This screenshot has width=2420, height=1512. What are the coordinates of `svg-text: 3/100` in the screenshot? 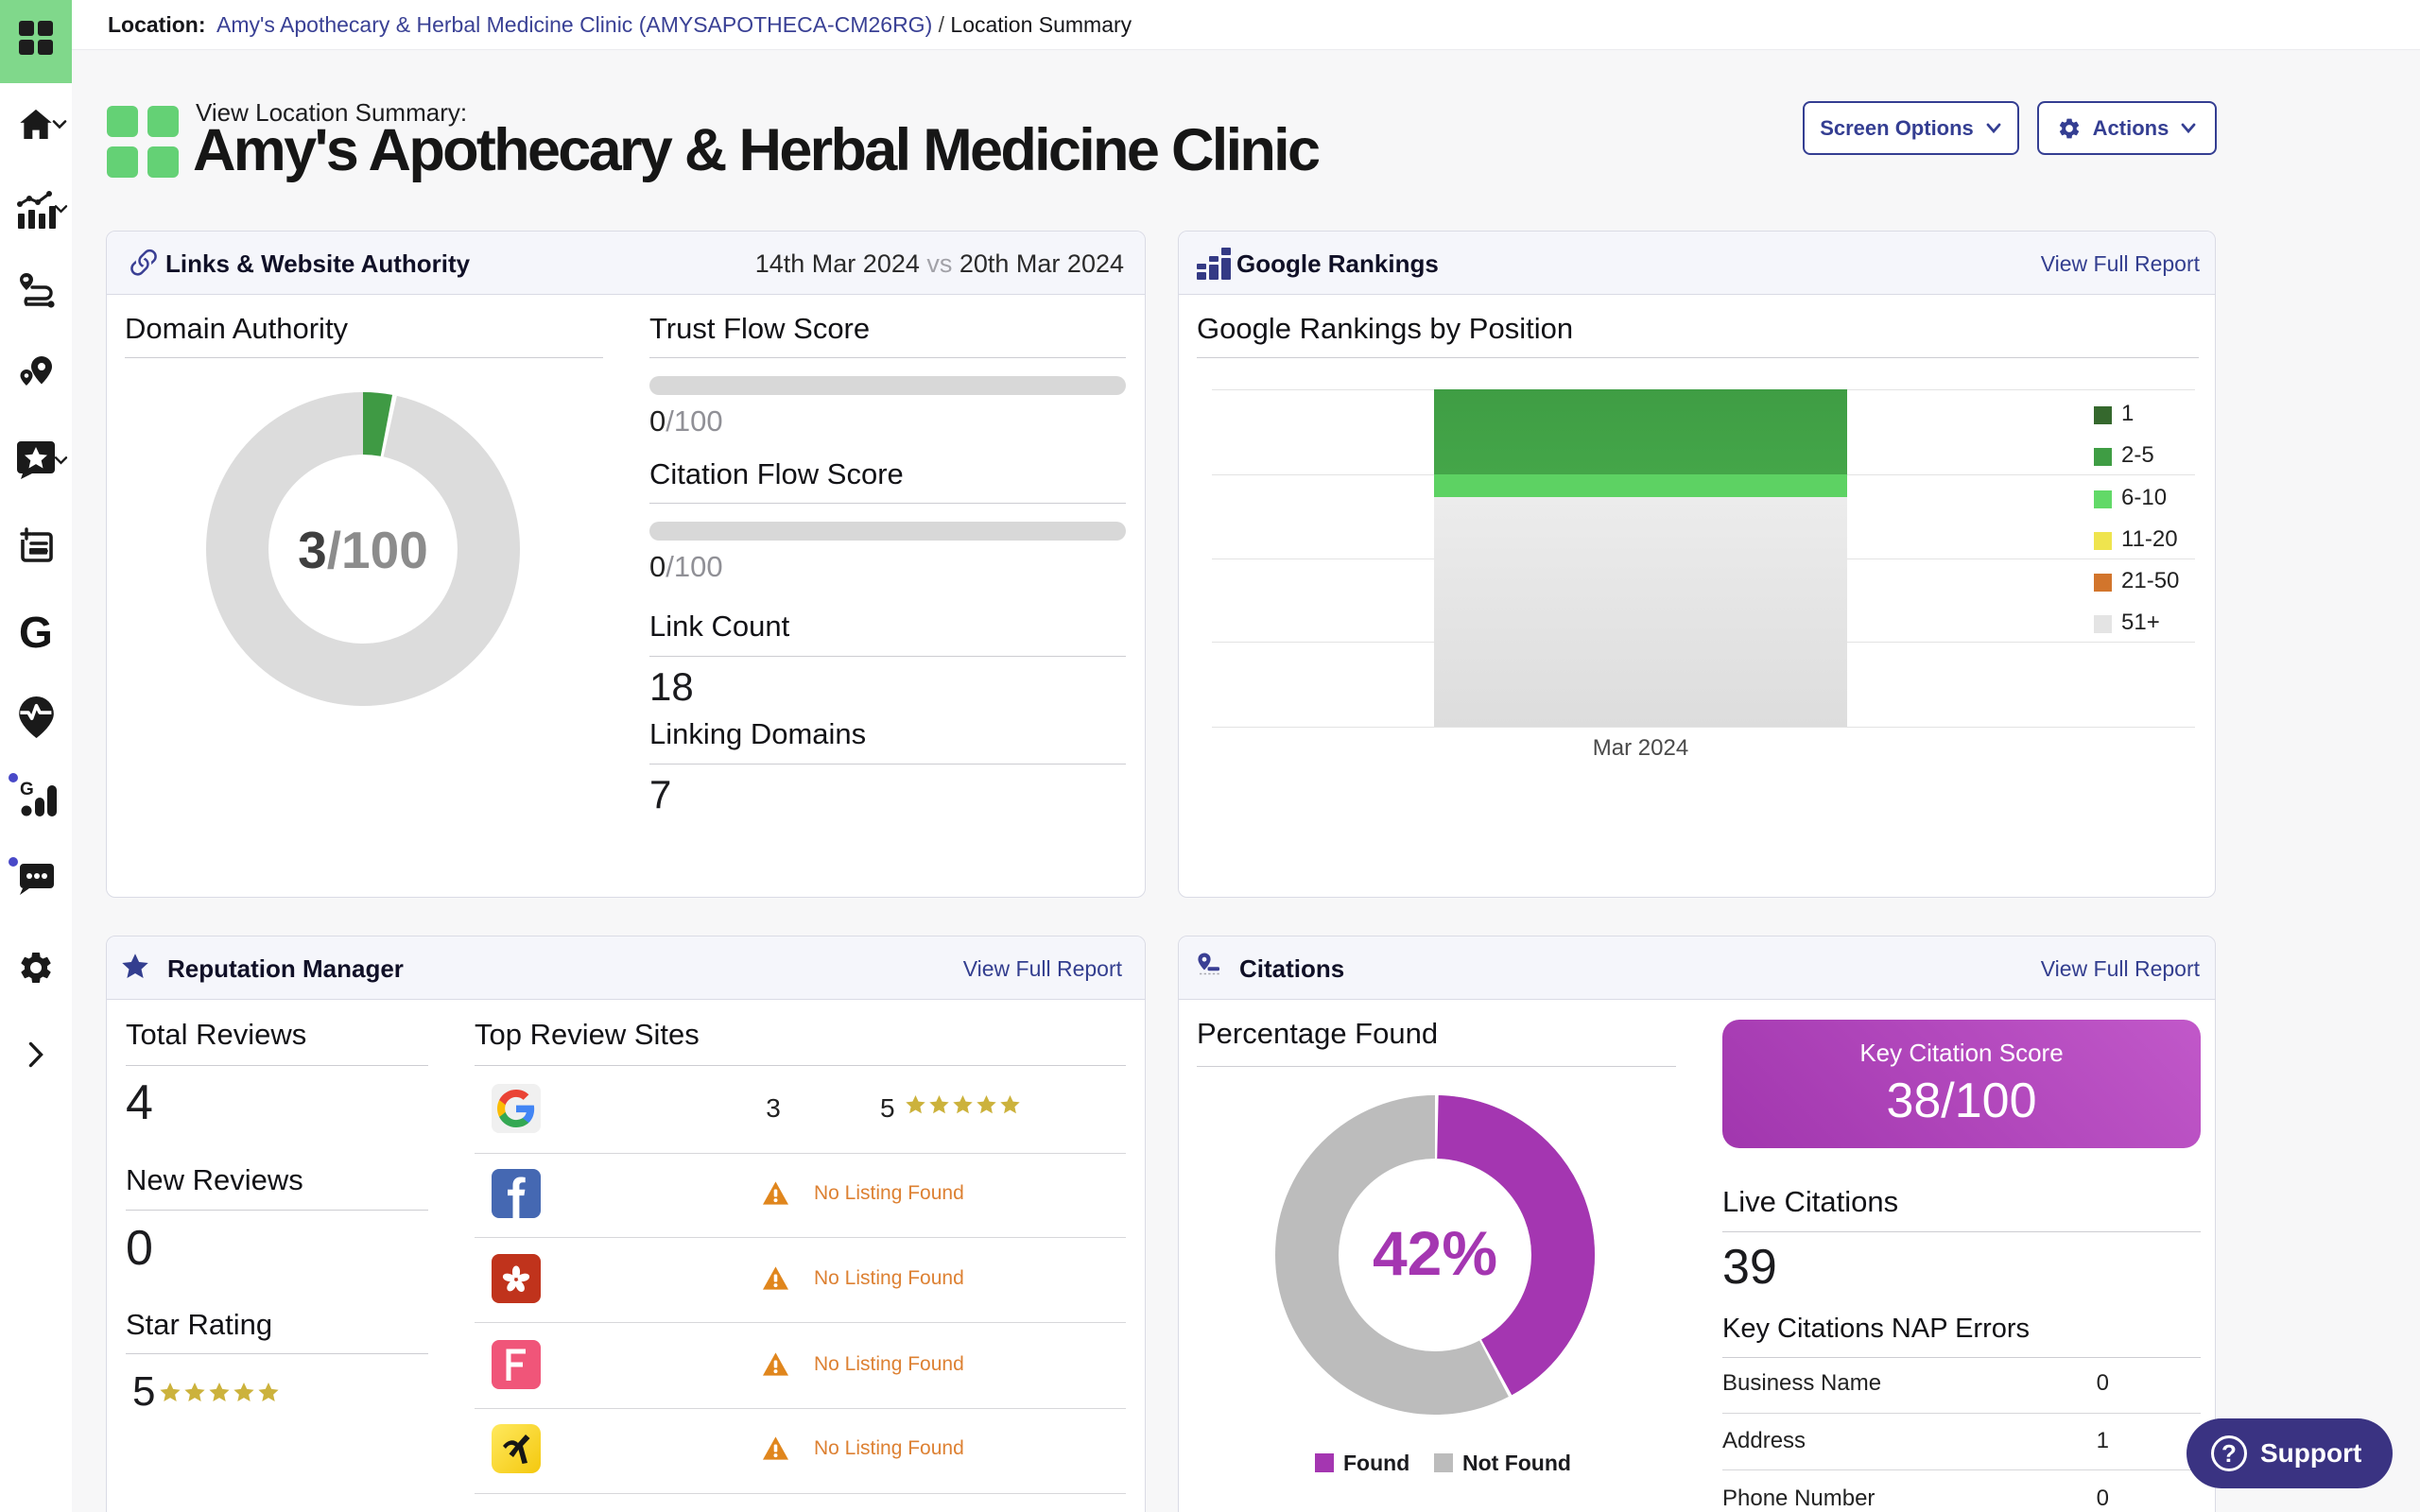 It's located at (363, 550).